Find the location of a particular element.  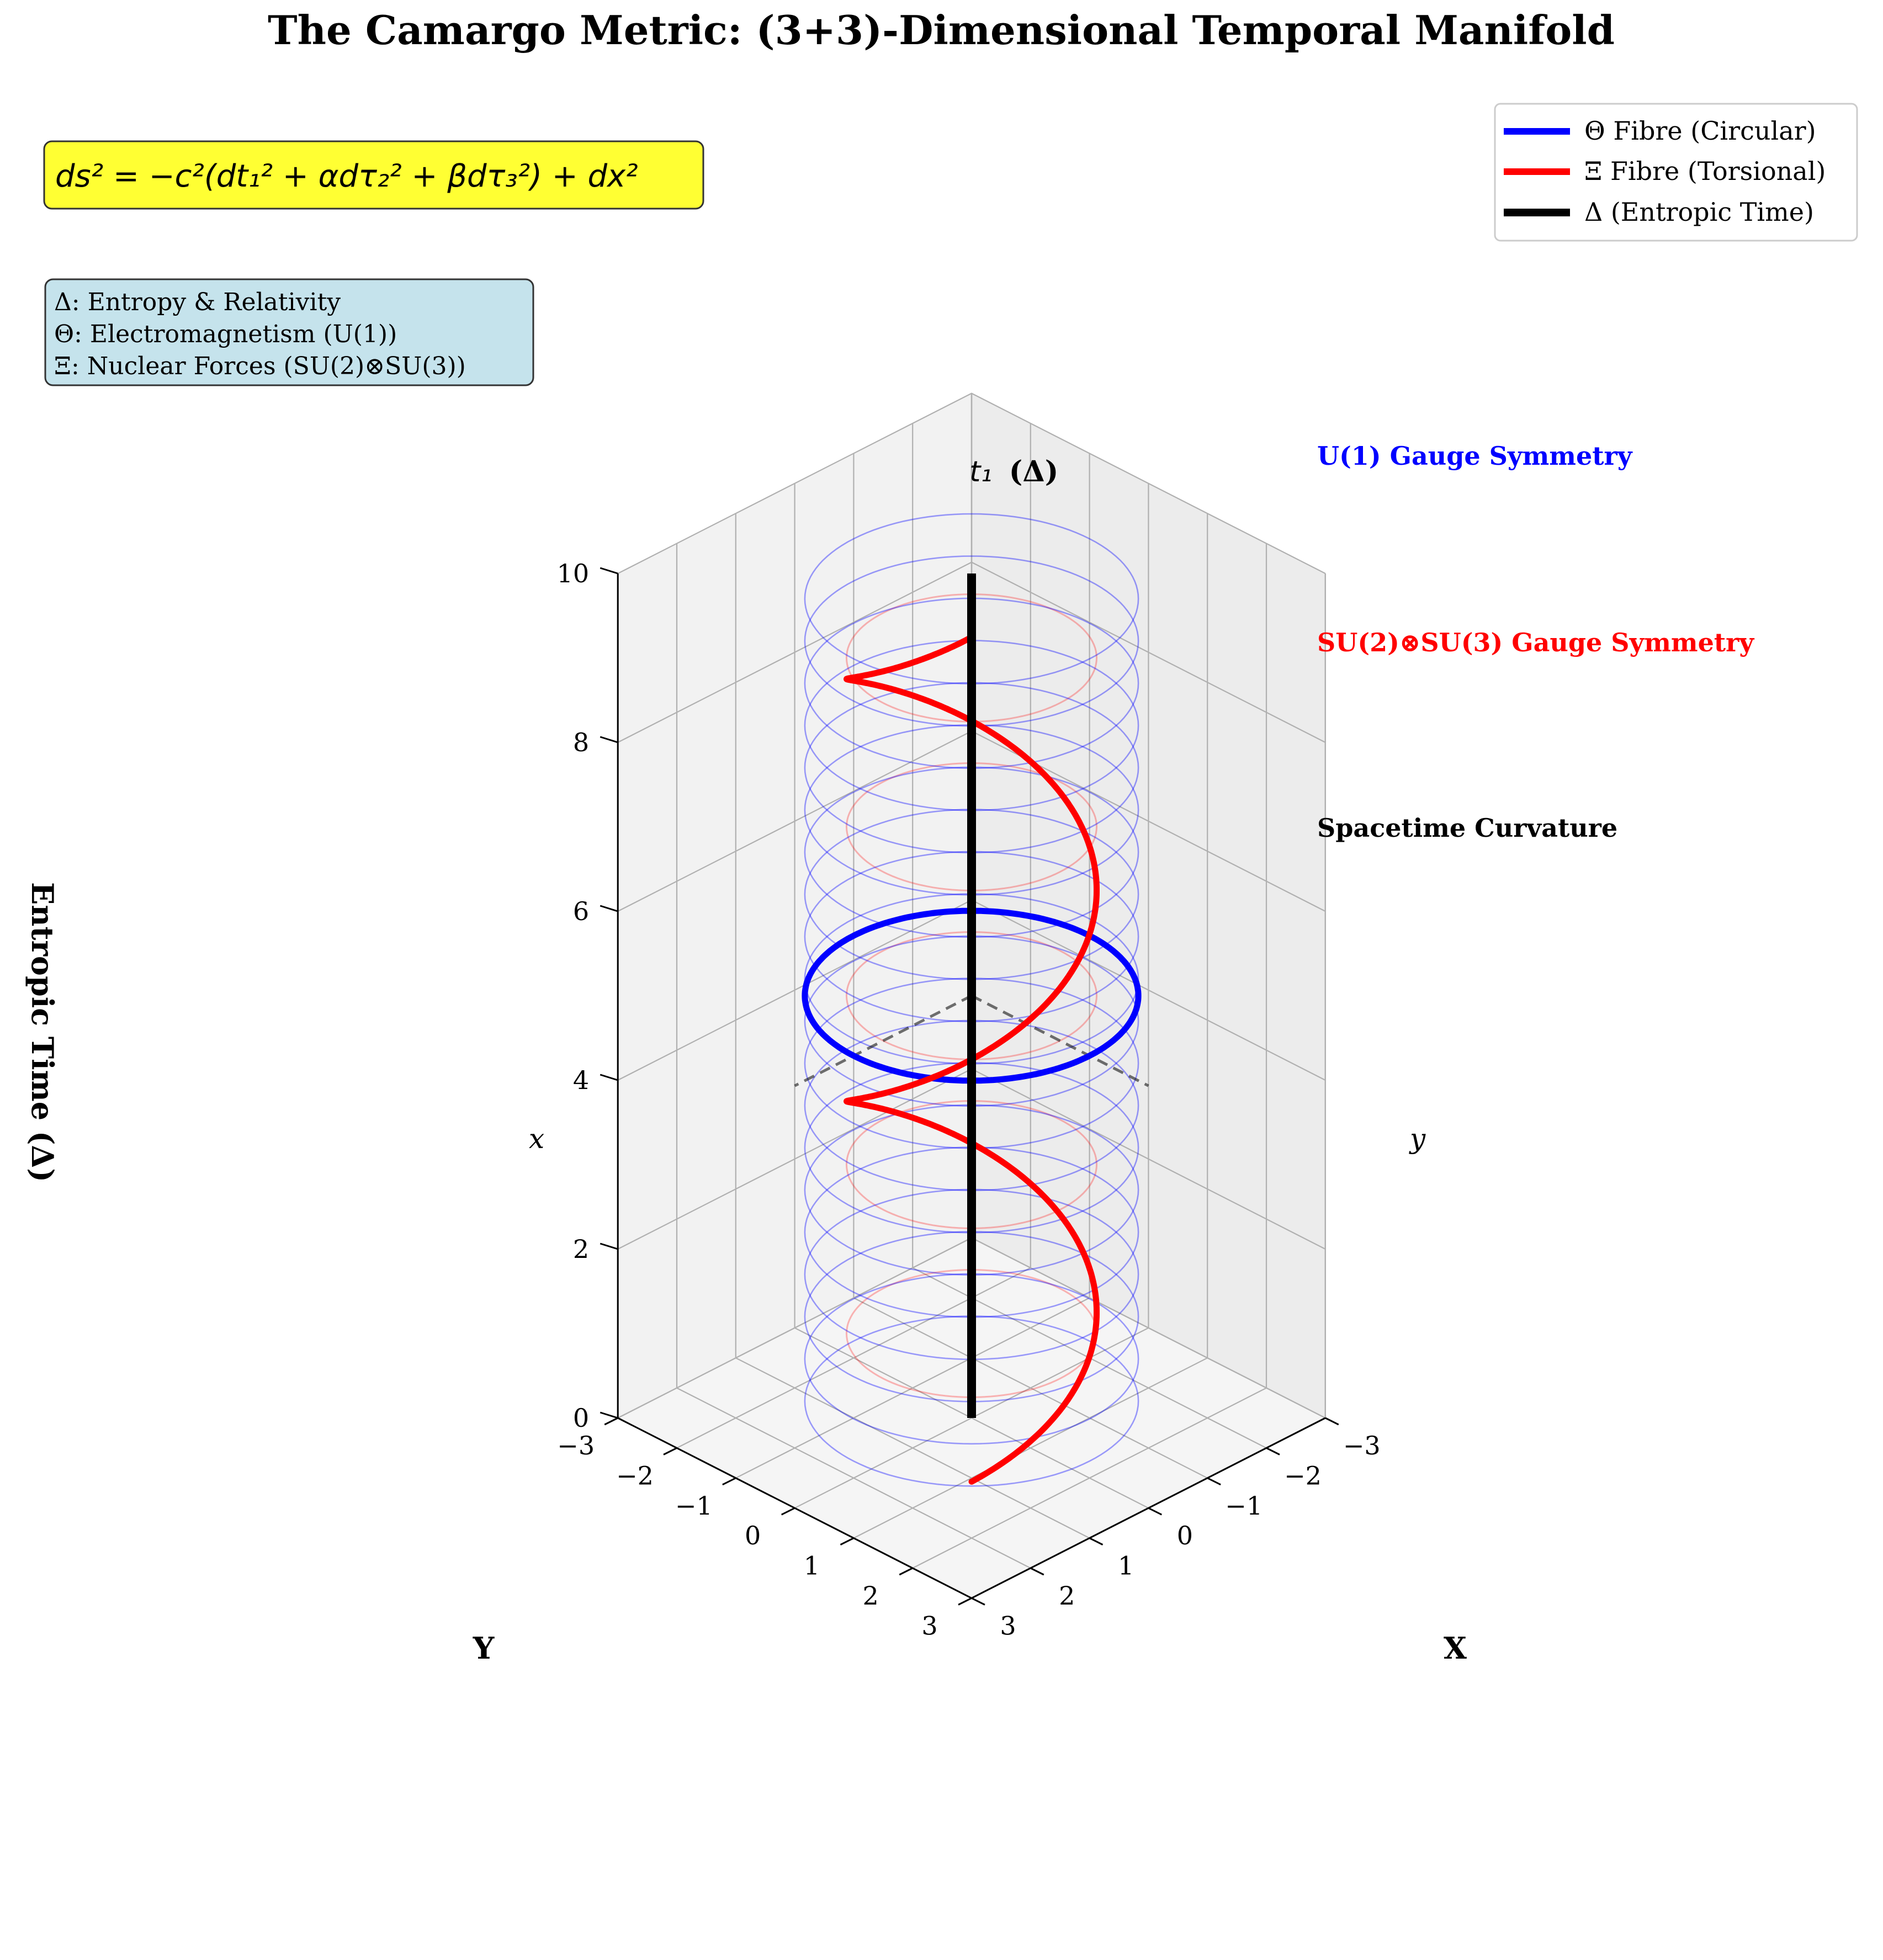

x-tick-label: 0 is located at coordinates (1185, 1535).